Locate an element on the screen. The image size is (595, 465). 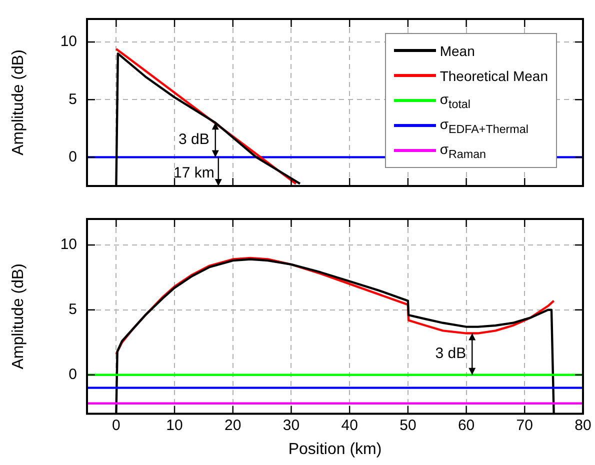
x-tick-label: 80 is located at coordinates (583, 425).